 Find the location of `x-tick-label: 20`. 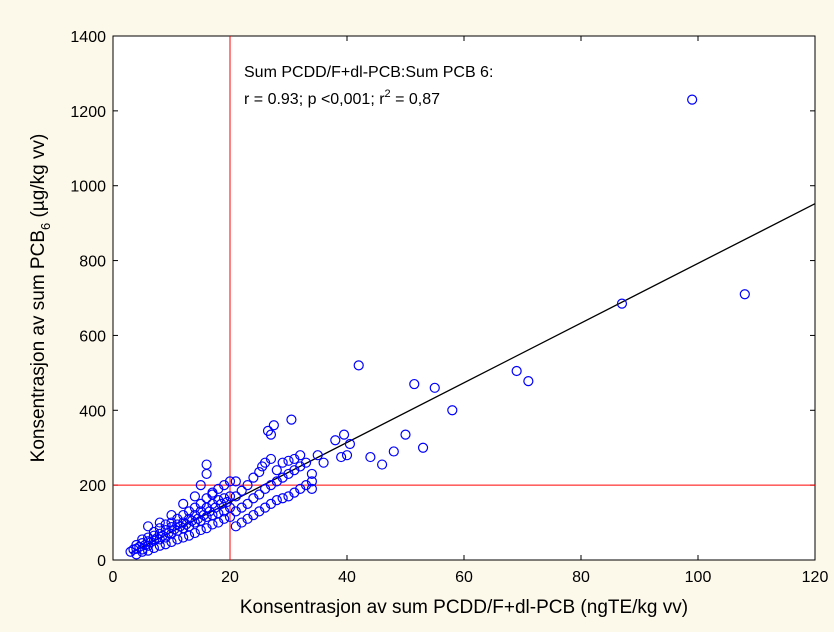

x-tick-label: 20 is located at coordinates (230, 577).